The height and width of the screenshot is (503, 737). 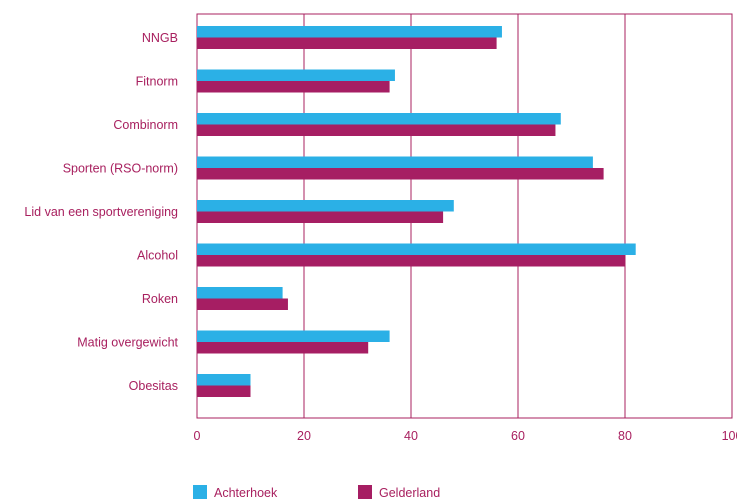 I want to click on category-label: Alcohol, so click(x=157, y=256).